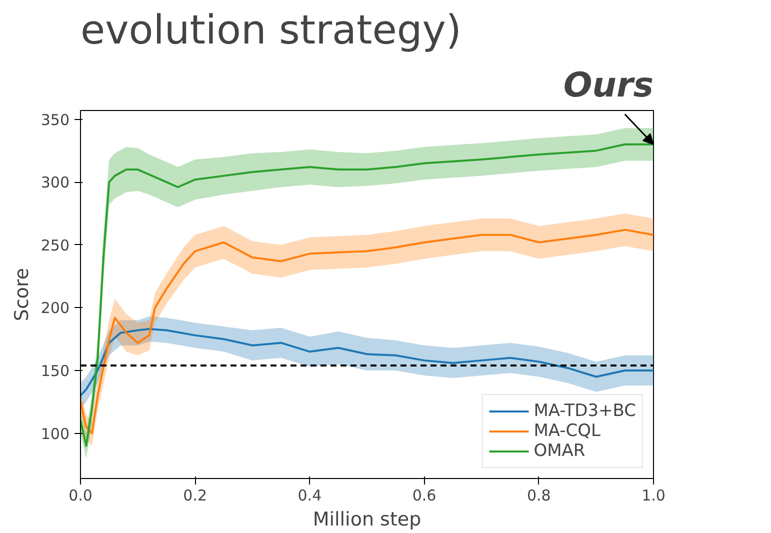 The width and height of the screenshot is (771, 533). Describe the element at coordinates (55, 183) in the screenshot. I see `y-tick-label: 300` at that location.